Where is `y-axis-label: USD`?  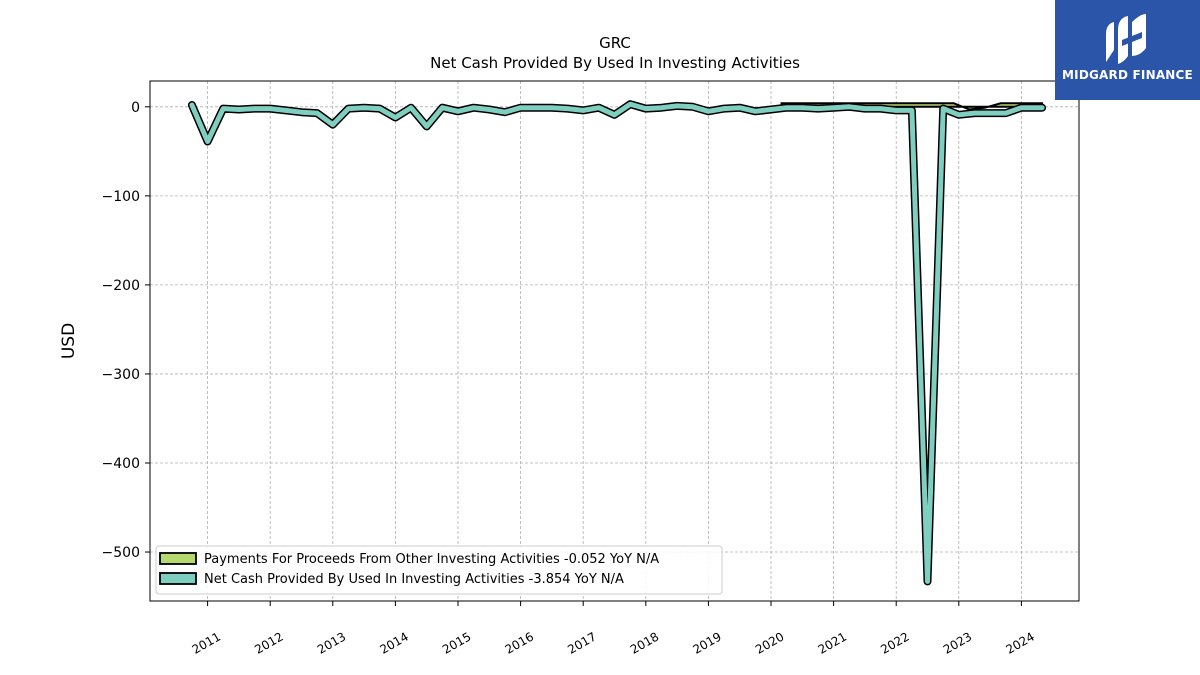
y-axis-label: USD is located at coordinates (69, 341).